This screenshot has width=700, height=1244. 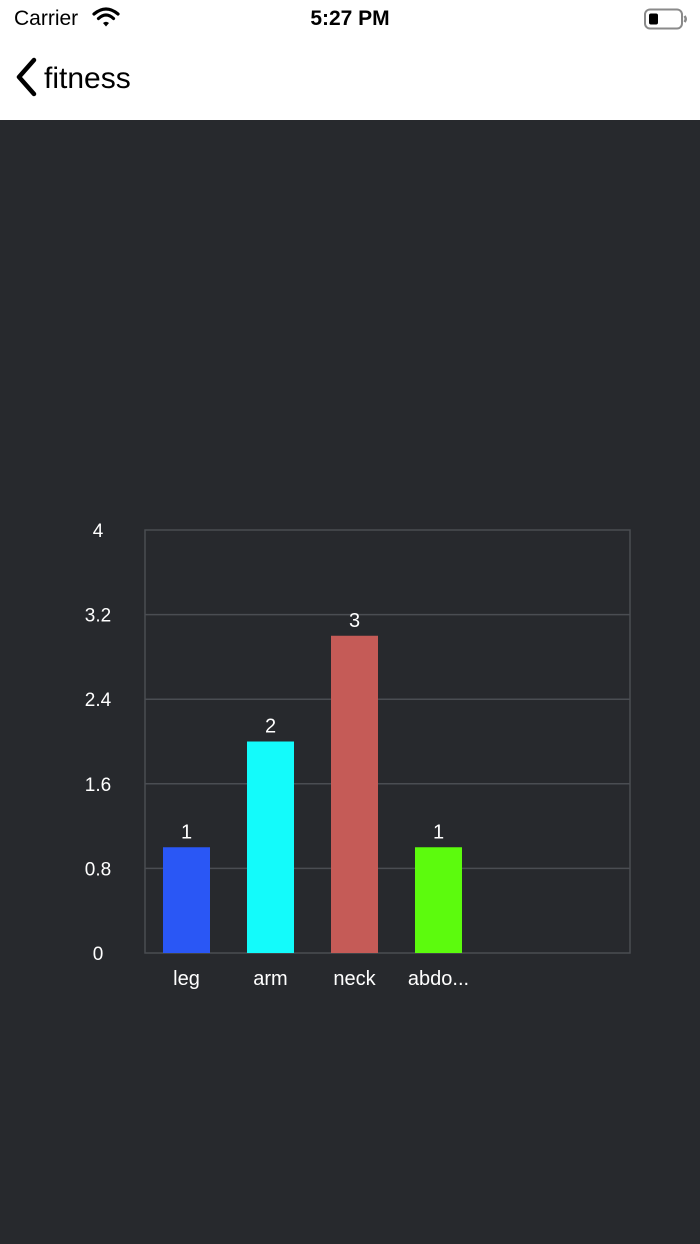 I want to click on y-tick-label: 2.4, so click(x=98, y=700).